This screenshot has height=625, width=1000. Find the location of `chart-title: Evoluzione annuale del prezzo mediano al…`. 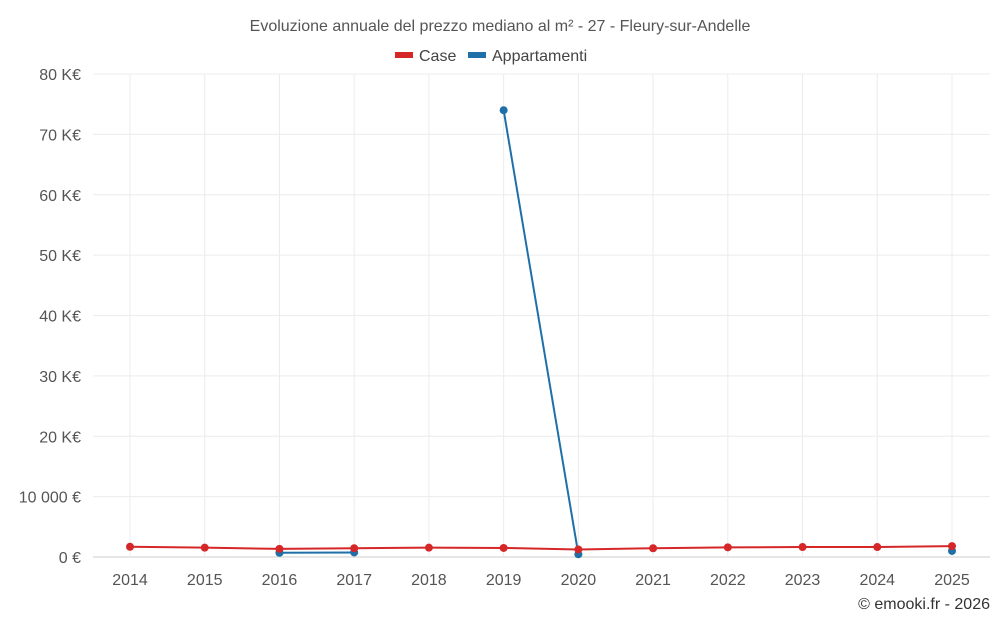

chart-title: Evoluzione annuale del prezzo mediano al… is located at coordinates (500, 26).